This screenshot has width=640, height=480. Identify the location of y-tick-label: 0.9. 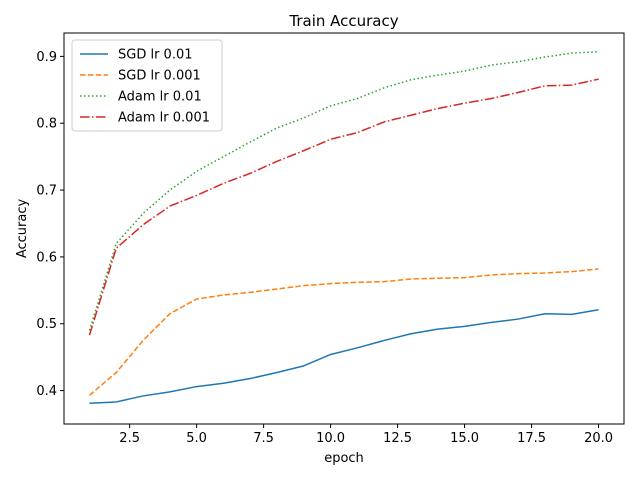
(46, 57).